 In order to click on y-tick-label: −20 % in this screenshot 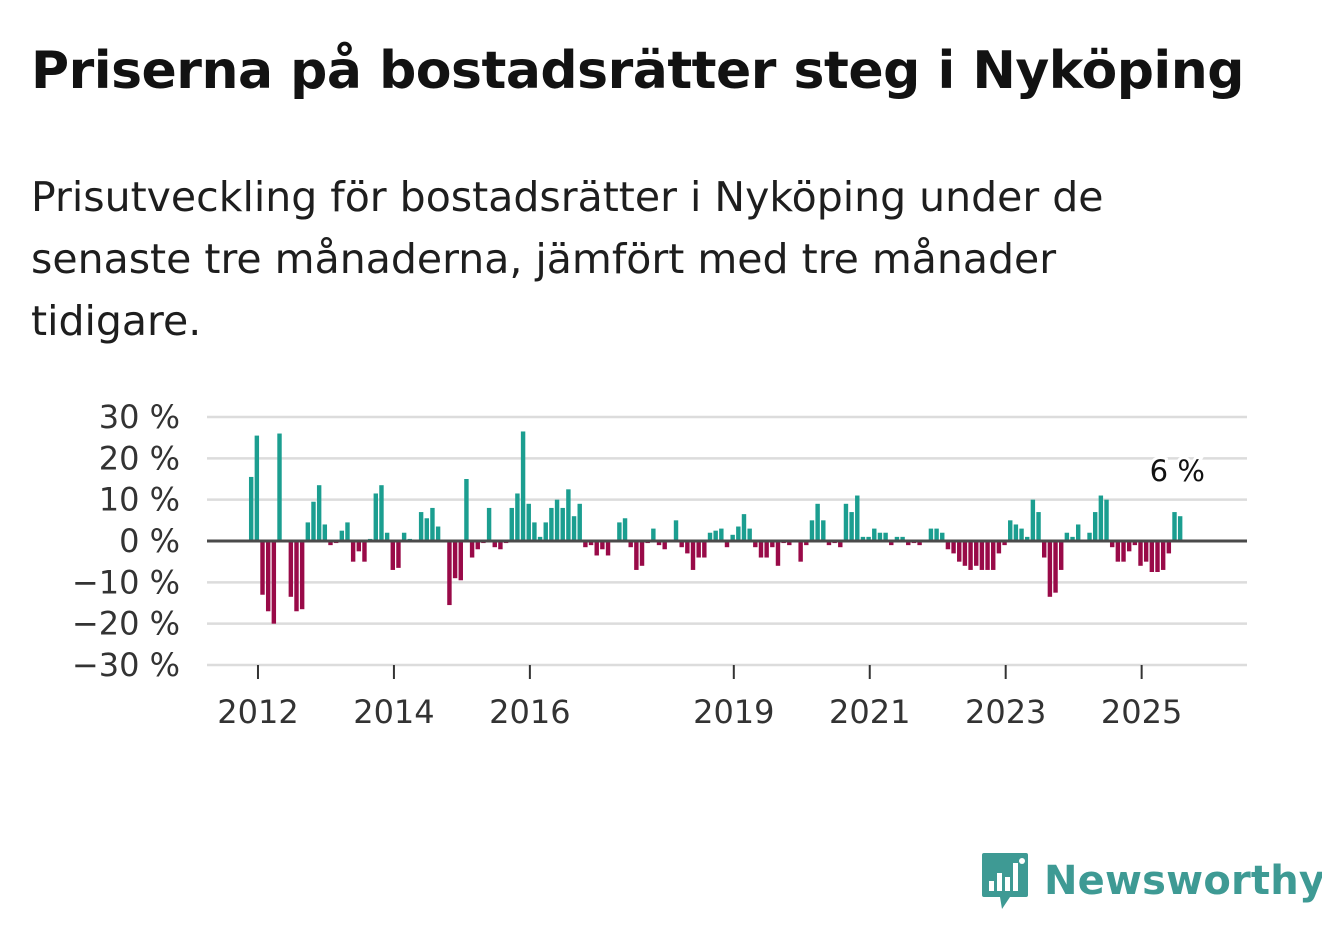, I will do `click(126, 624)`.